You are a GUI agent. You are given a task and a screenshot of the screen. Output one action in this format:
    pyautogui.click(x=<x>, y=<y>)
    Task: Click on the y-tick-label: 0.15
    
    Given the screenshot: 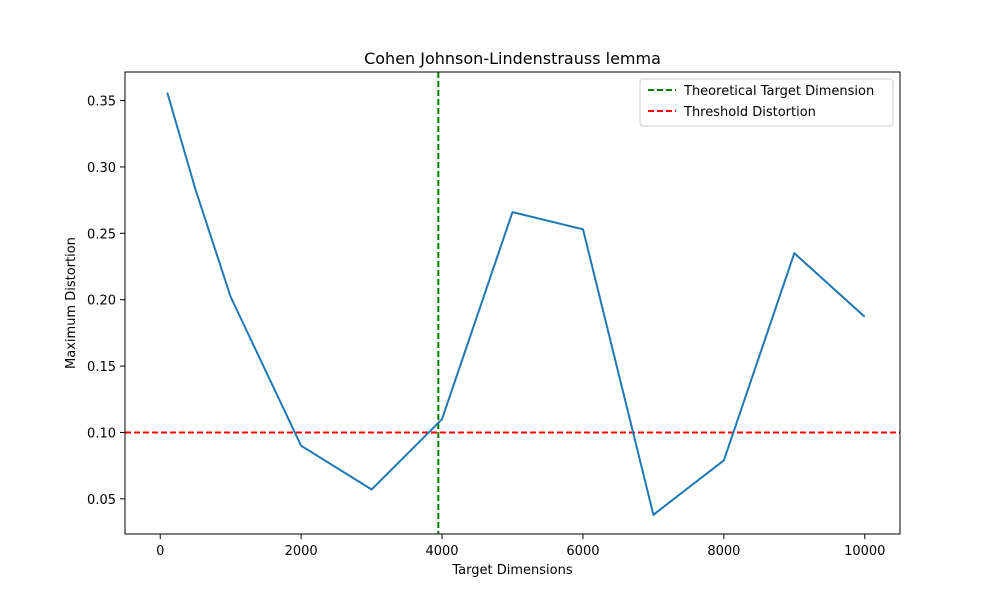 What is the action you would take?
    pyautogui.click(x=101, y=367)
    